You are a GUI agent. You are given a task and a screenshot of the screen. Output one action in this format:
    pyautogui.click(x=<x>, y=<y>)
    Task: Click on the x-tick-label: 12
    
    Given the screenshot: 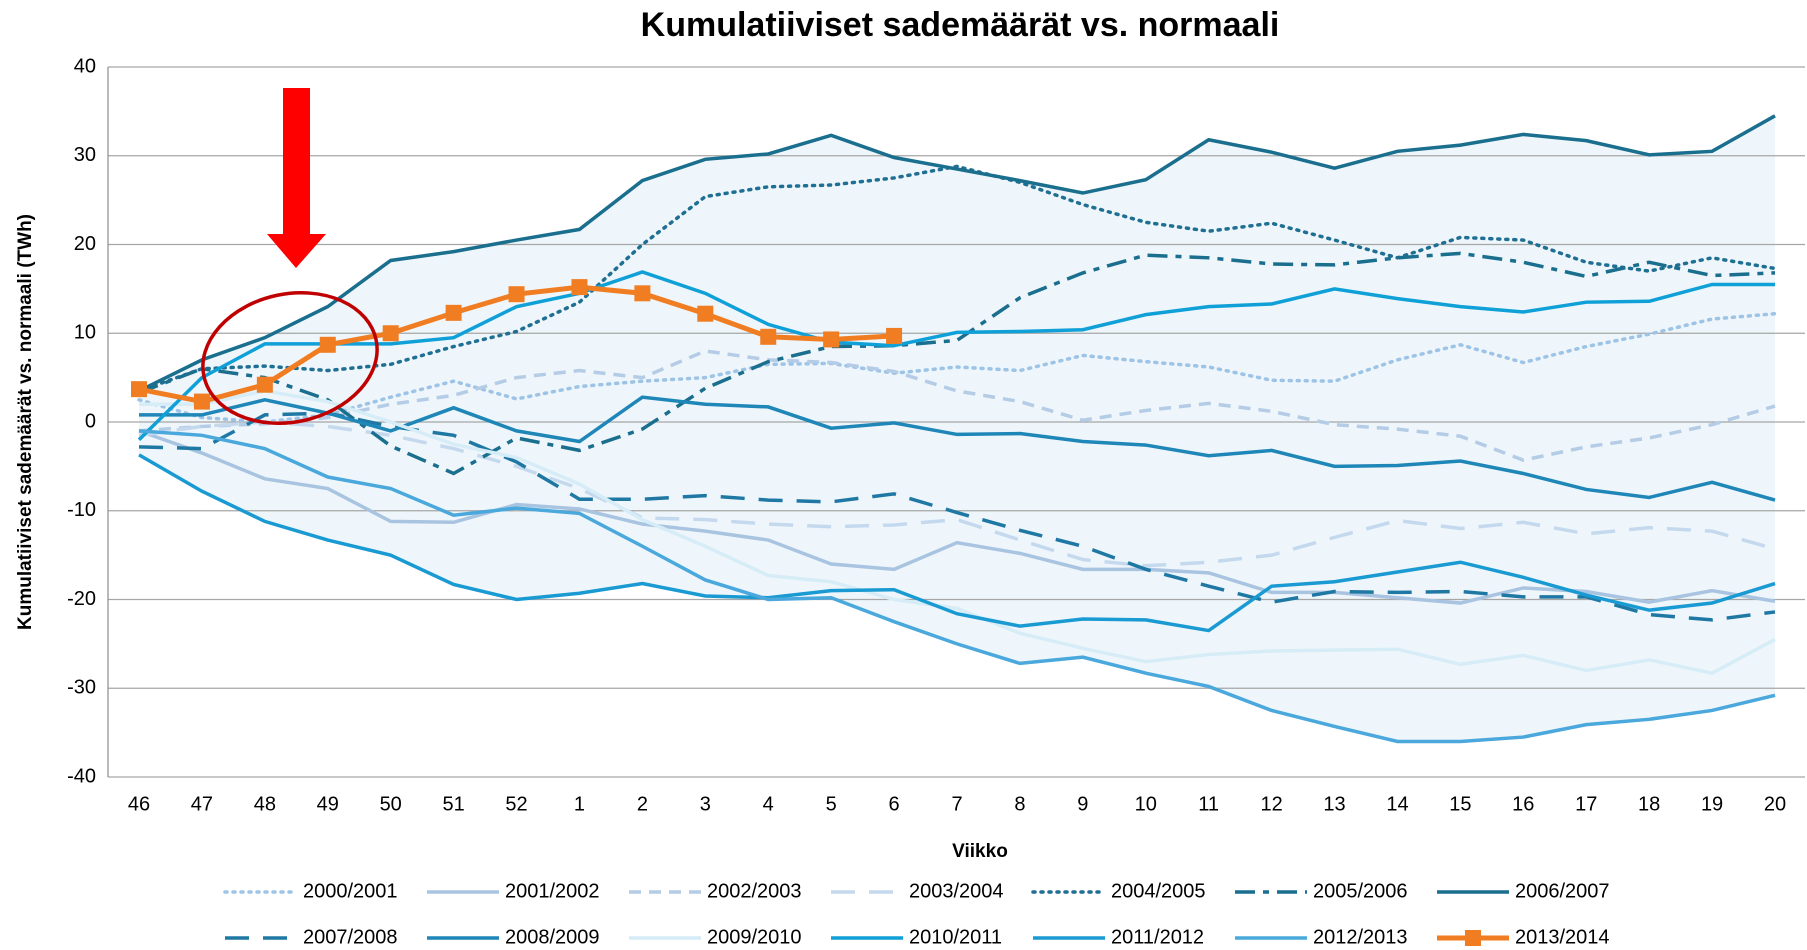 What is the action you would take?
    pyautogui.click(x=1271, y=804)
    